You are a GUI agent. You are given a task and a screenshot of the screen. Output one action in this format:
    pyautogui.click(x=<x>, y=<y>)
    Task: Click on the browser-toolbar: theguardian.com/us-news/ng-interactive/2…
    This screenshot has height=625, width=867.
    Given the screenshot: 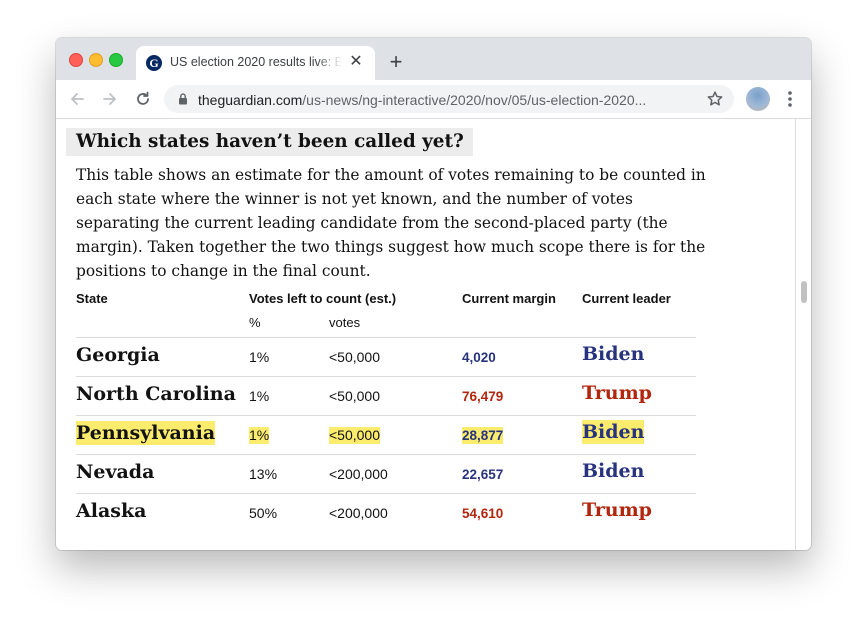 What is the action you would take?
    pyautogui.click(x=433, y=99)
    